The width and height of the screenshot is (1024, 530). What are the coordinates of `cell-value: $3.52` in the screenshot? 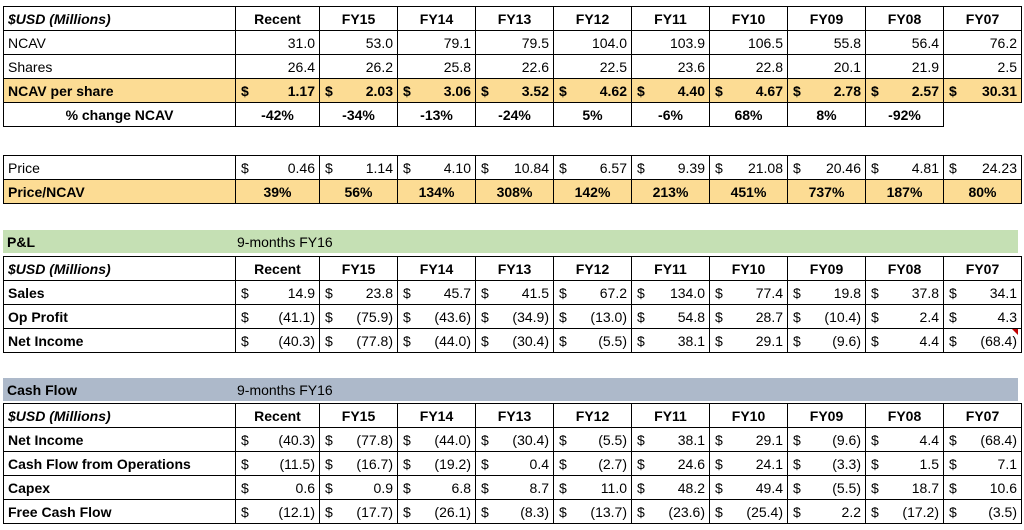 It's located at (514, 90).